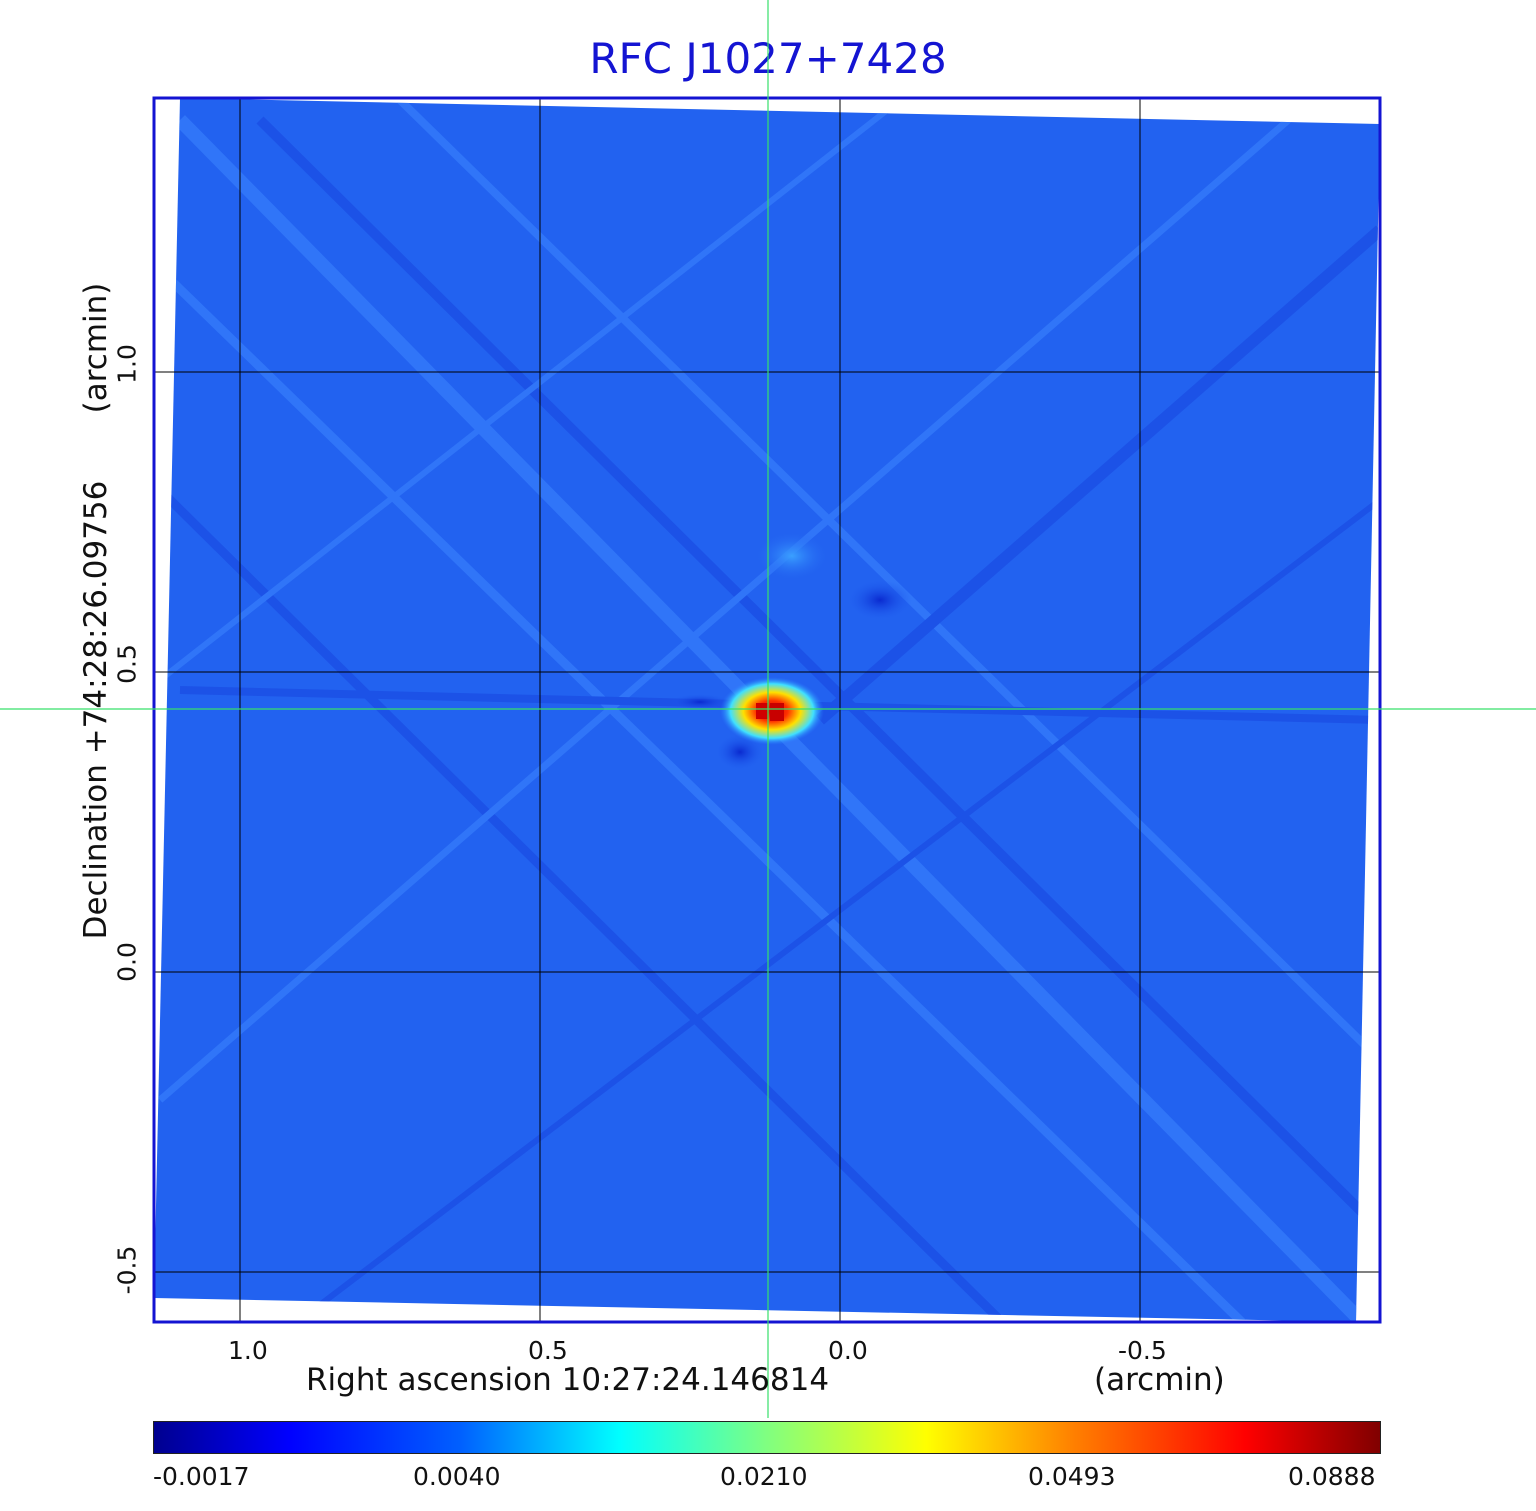 This screenshot has width=1536, height=1511. I want to click on y-tick-label: 0.5, so click(127, 664).